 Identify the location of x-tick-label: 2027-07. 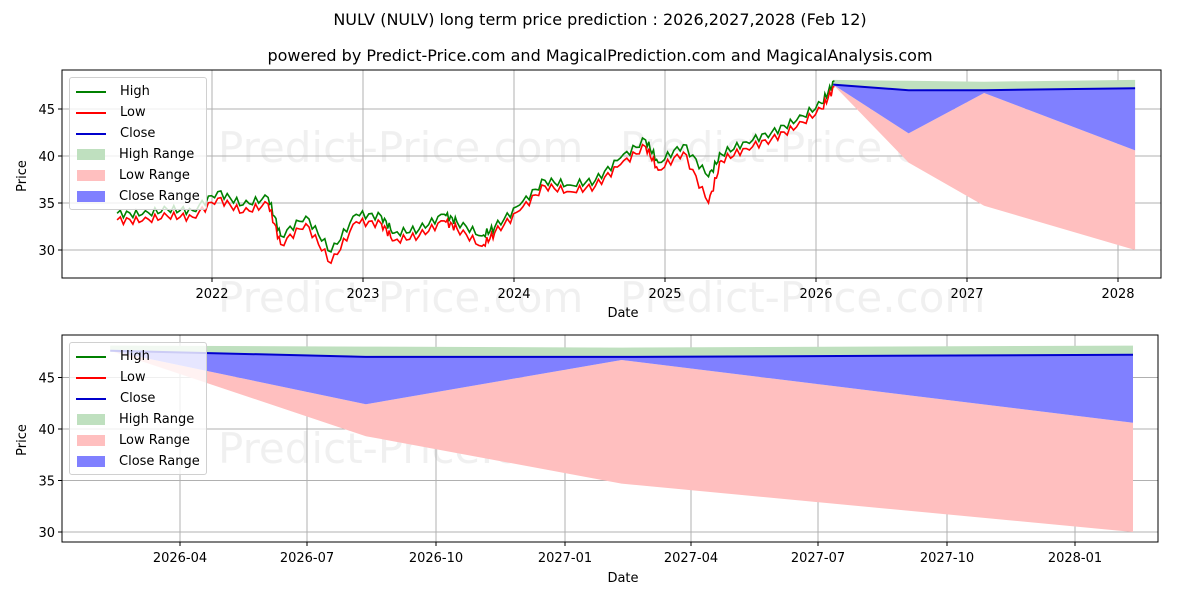
(818, 558).